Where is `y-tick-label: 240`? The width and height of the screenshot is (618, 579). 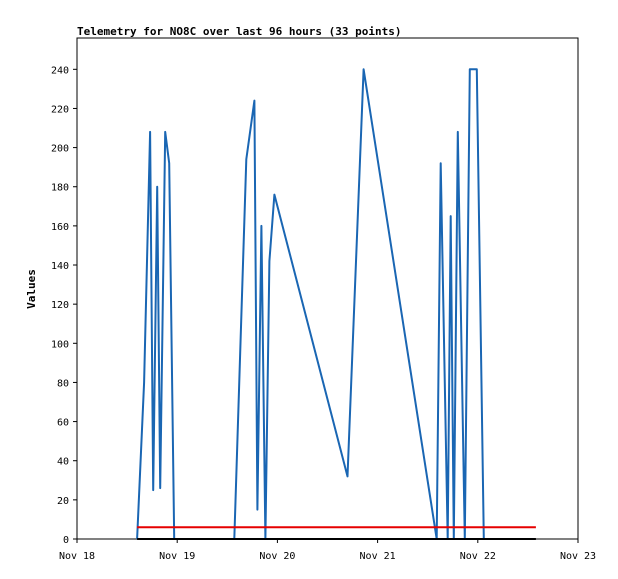
y-tick-label: 240 is located at coordinates (60, 70).